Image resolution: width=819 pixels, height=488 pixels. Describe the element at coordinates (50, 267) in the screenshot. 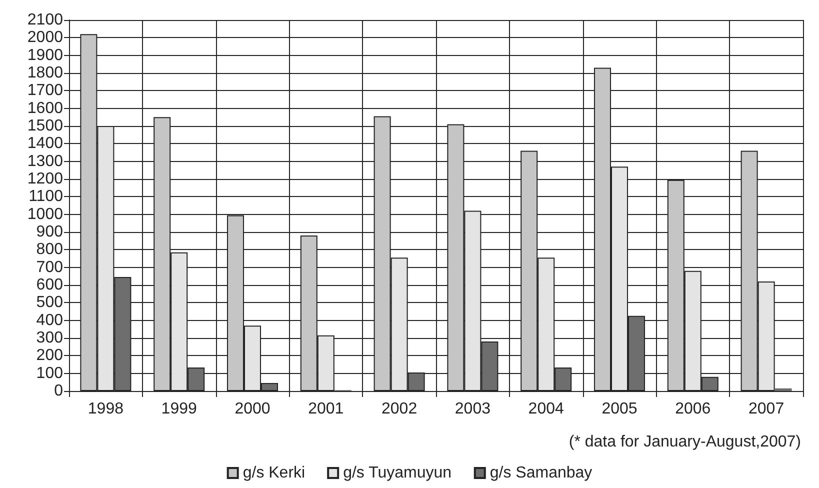

I see `y-tick-label: 700` at that location.